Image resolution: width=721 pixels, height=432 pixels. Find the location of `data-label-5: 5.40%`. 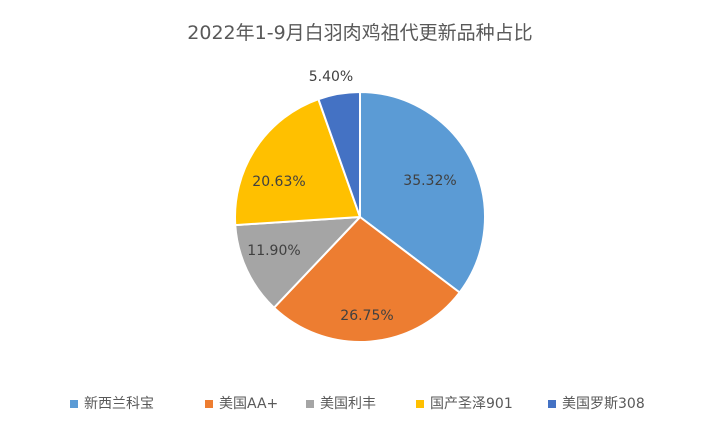

data-label-5: 5.40% is located at coordinates (331, 77).